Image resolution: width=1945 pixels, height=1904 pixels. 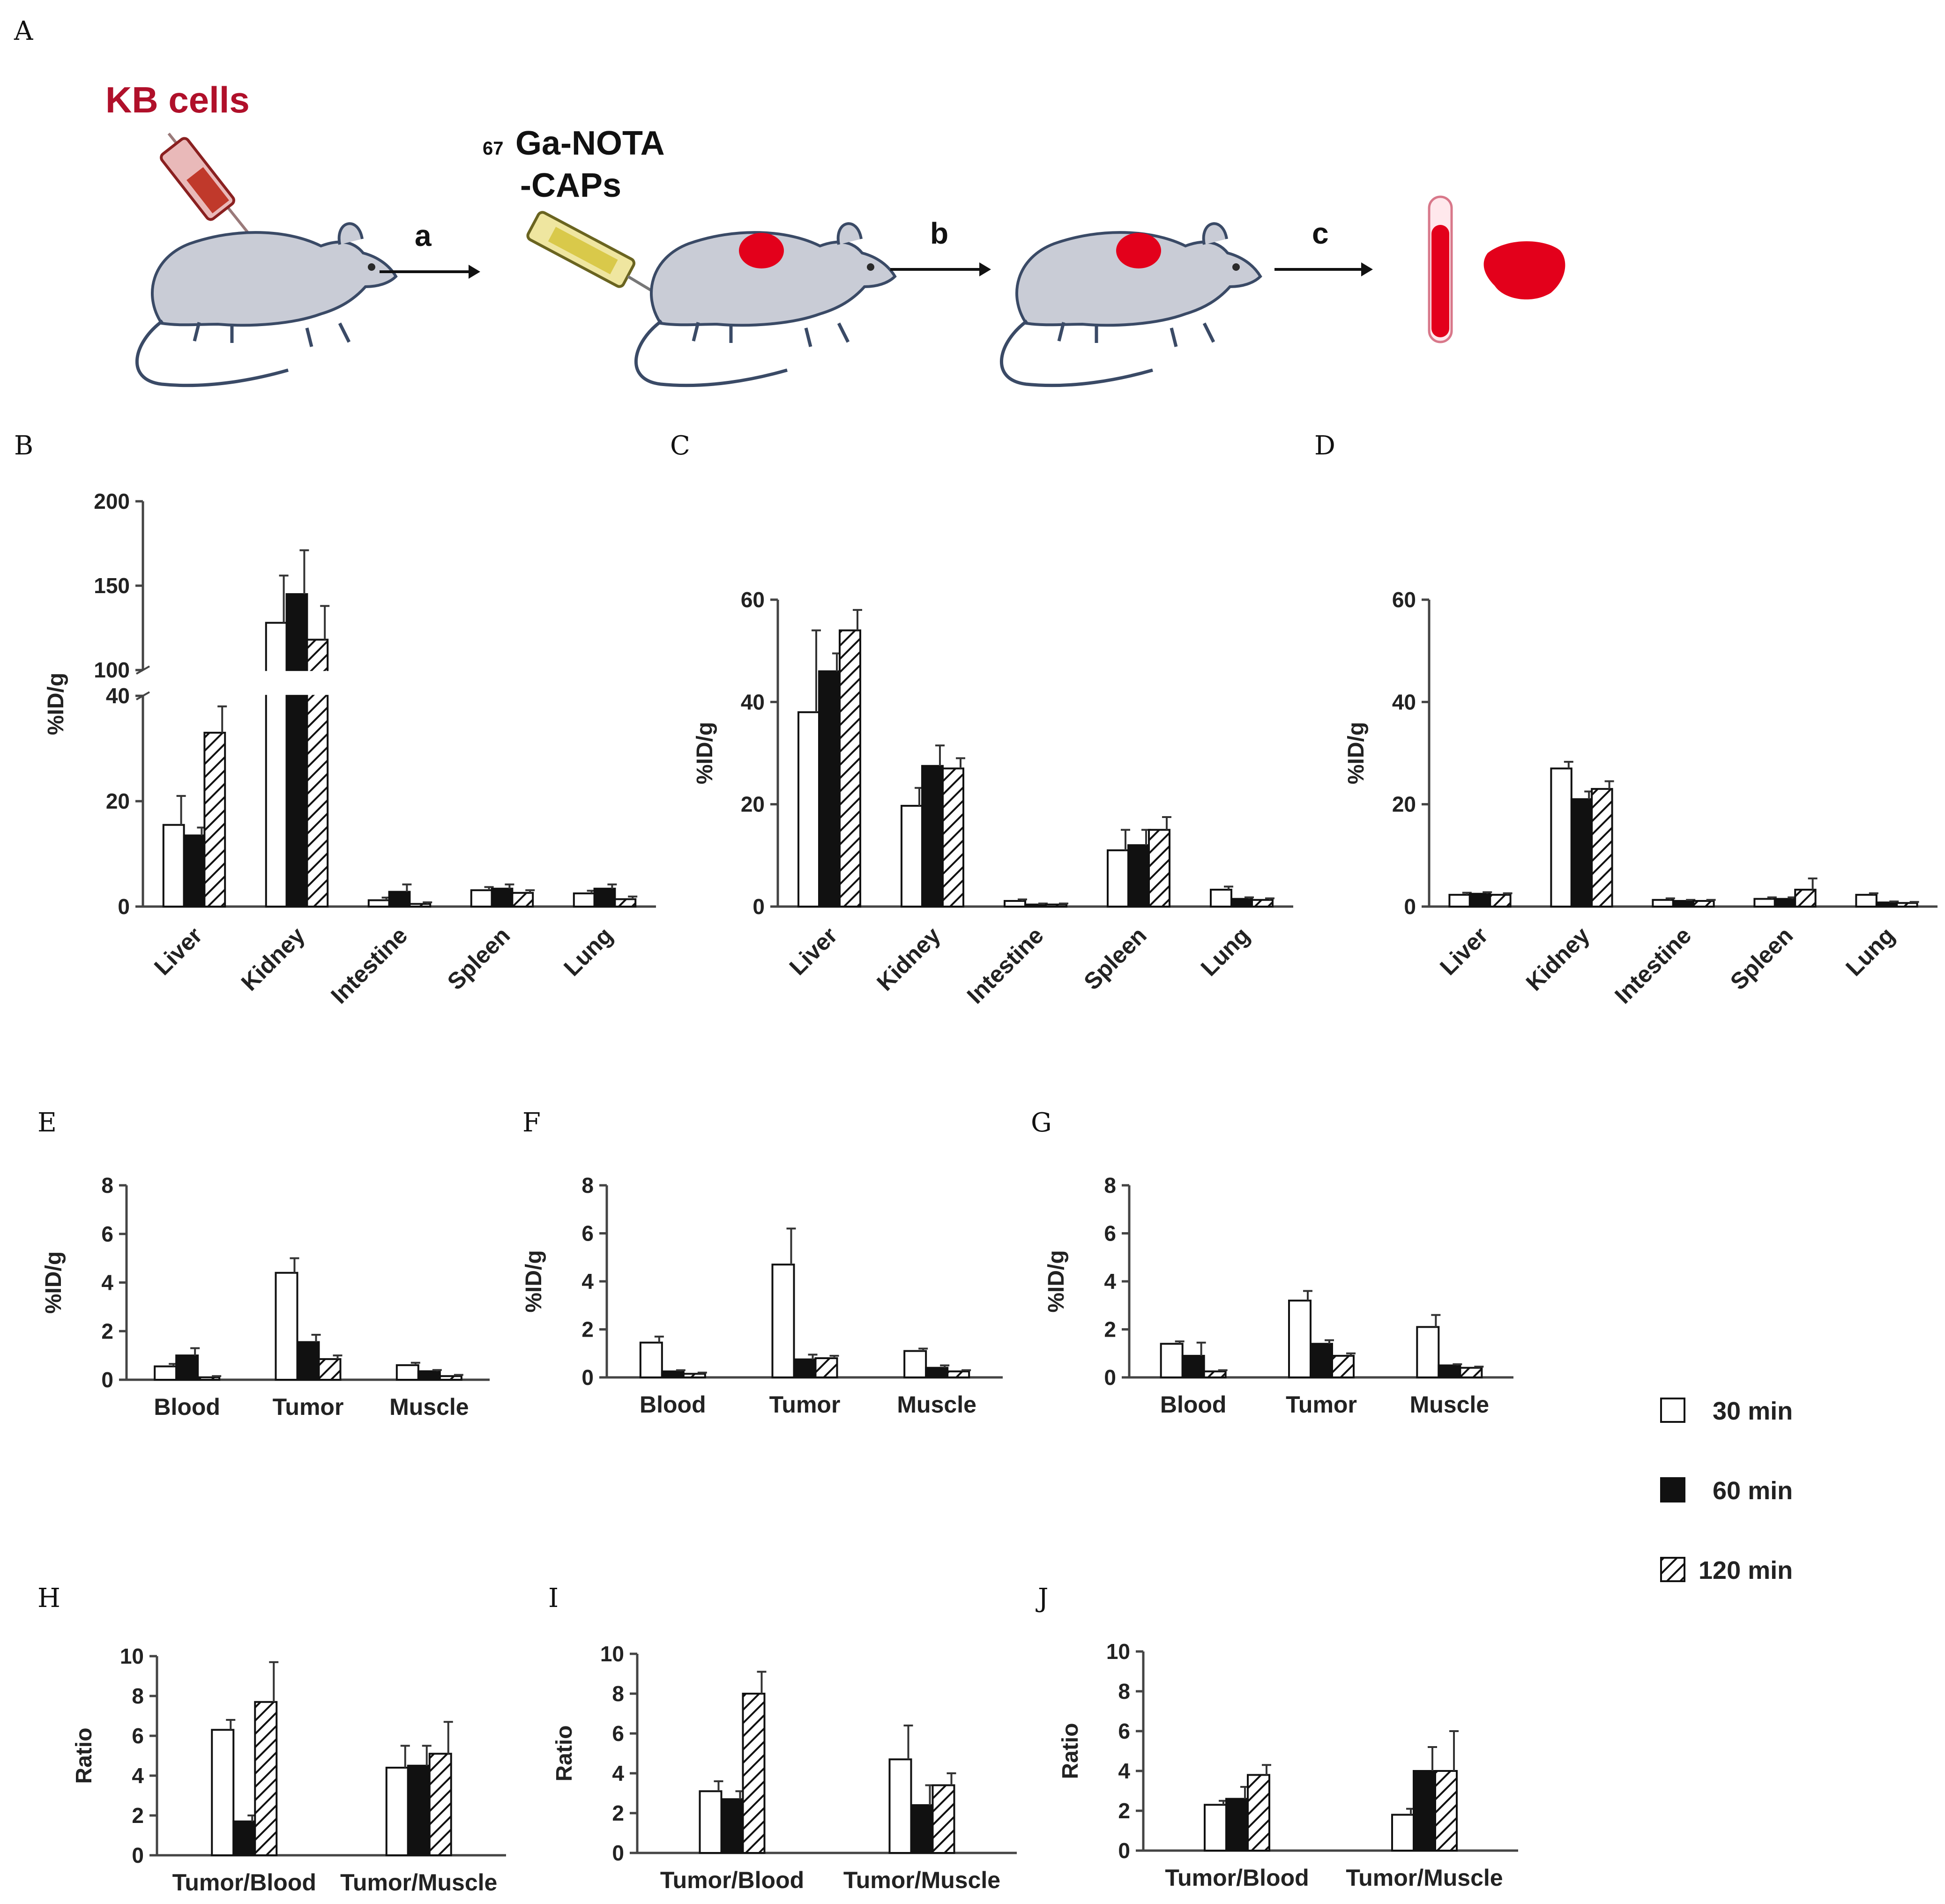 What do you see at coordinates (289, 1770) in the screenshot?
I see `chart-h: 0 2 4 6 8 10 Ratio Tumor/Blood Tumor/Muscle` at bounding box center [289, 1770].